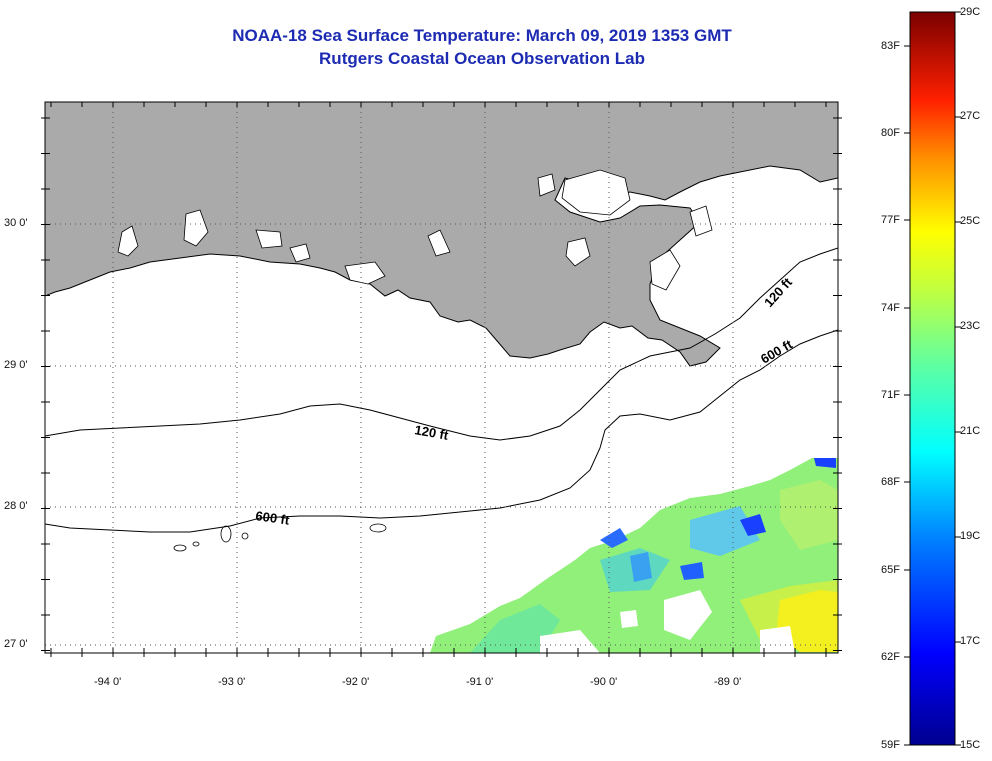 This screenshot has width=992, height=761. Describe the element at coordinates (970, 221) in the screenshot. I see `colorbar-label-c: 25C` at that location.